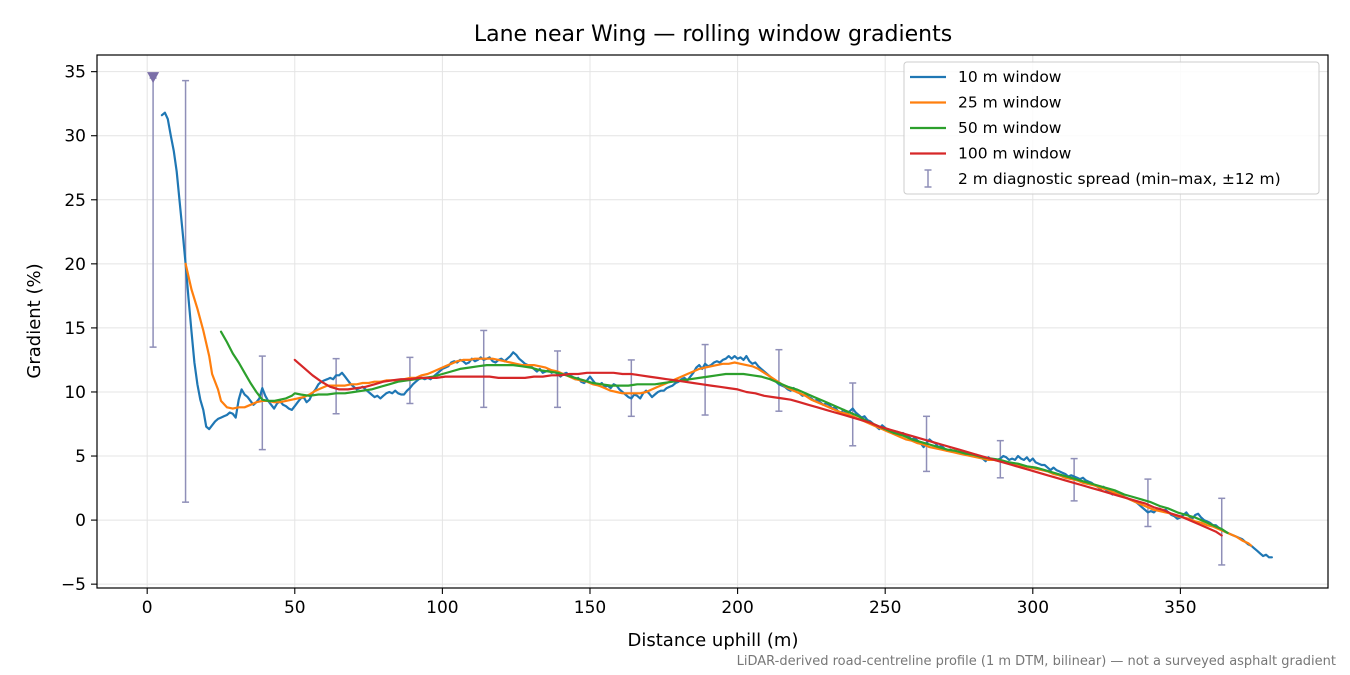  What do you see at coordinates (590, 608) in the screenshot?
I see `x-tick-label: 150` at bounding box center [590, 608].